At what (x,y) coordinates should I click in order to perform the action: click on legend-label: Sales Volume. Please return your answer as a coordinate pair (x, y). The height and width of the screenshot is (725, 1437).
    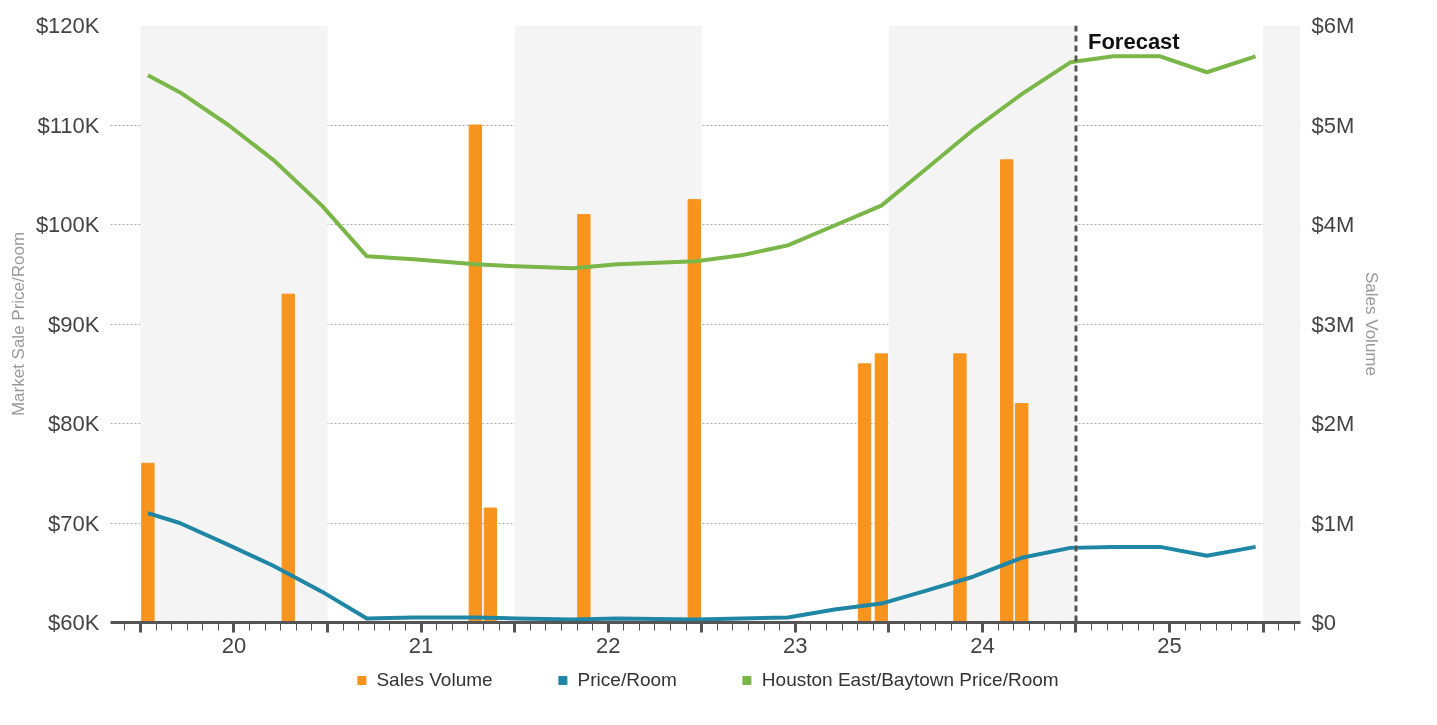
    Looking at the image, I should click on (434, 680).